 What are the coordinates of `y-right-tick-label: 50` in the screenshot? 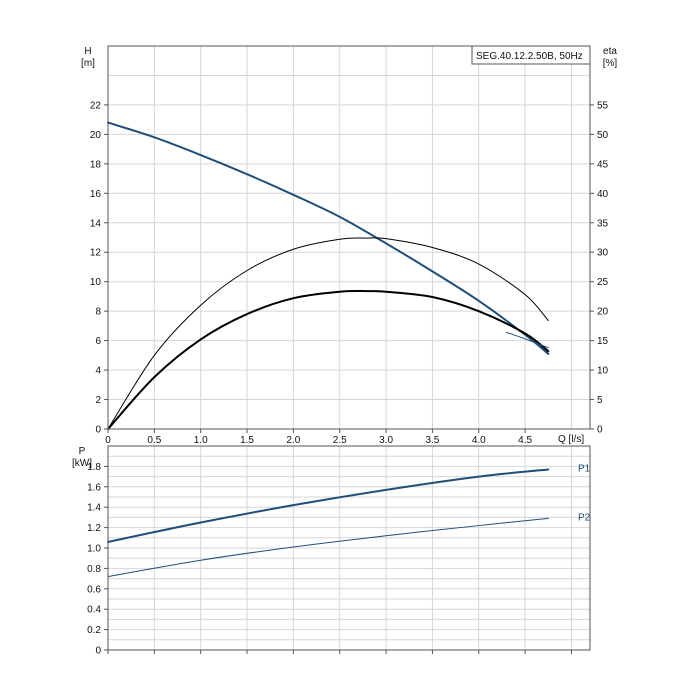 It's located at (603, 135).